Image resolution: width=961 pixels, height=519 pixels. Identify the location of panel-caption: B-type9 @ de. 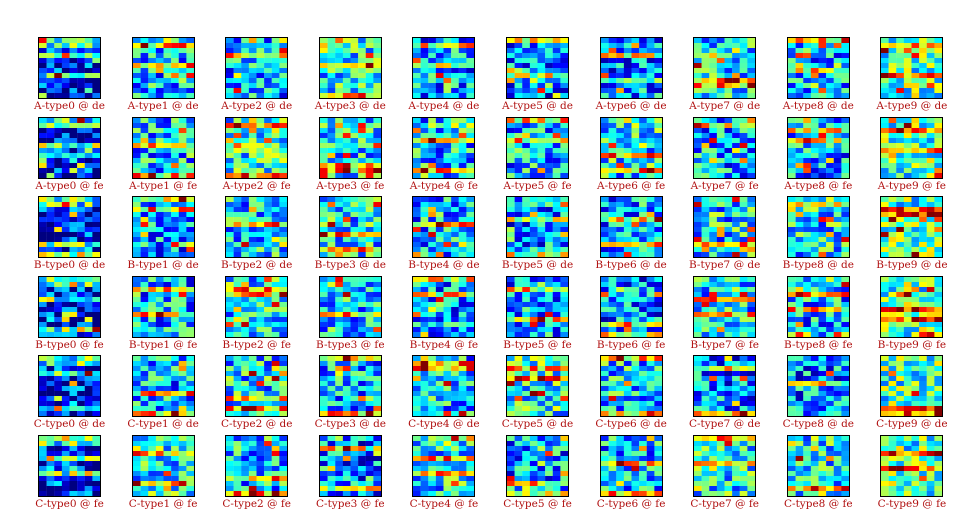
(912, 265).